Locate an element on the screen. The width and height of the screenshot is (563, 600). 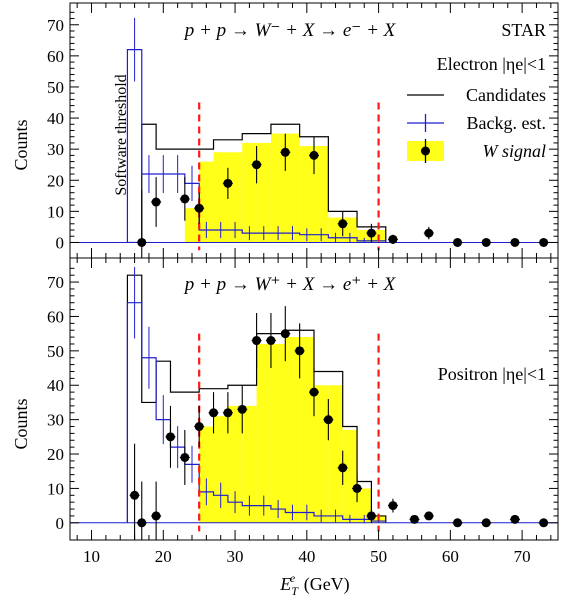
top-region-label: Electron |ηe|<1 is located at coordinates (491, 64).